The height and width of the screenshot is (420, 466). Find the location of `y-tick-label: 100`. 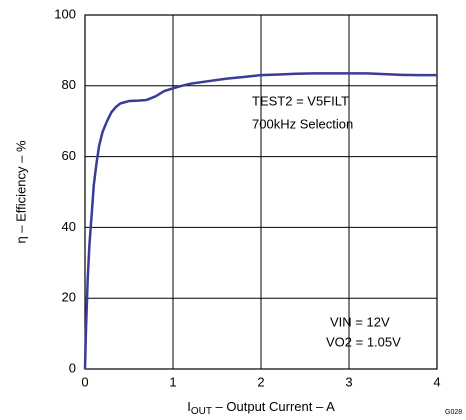

y-tick-label: 100 is located at coordinates (65, 13).